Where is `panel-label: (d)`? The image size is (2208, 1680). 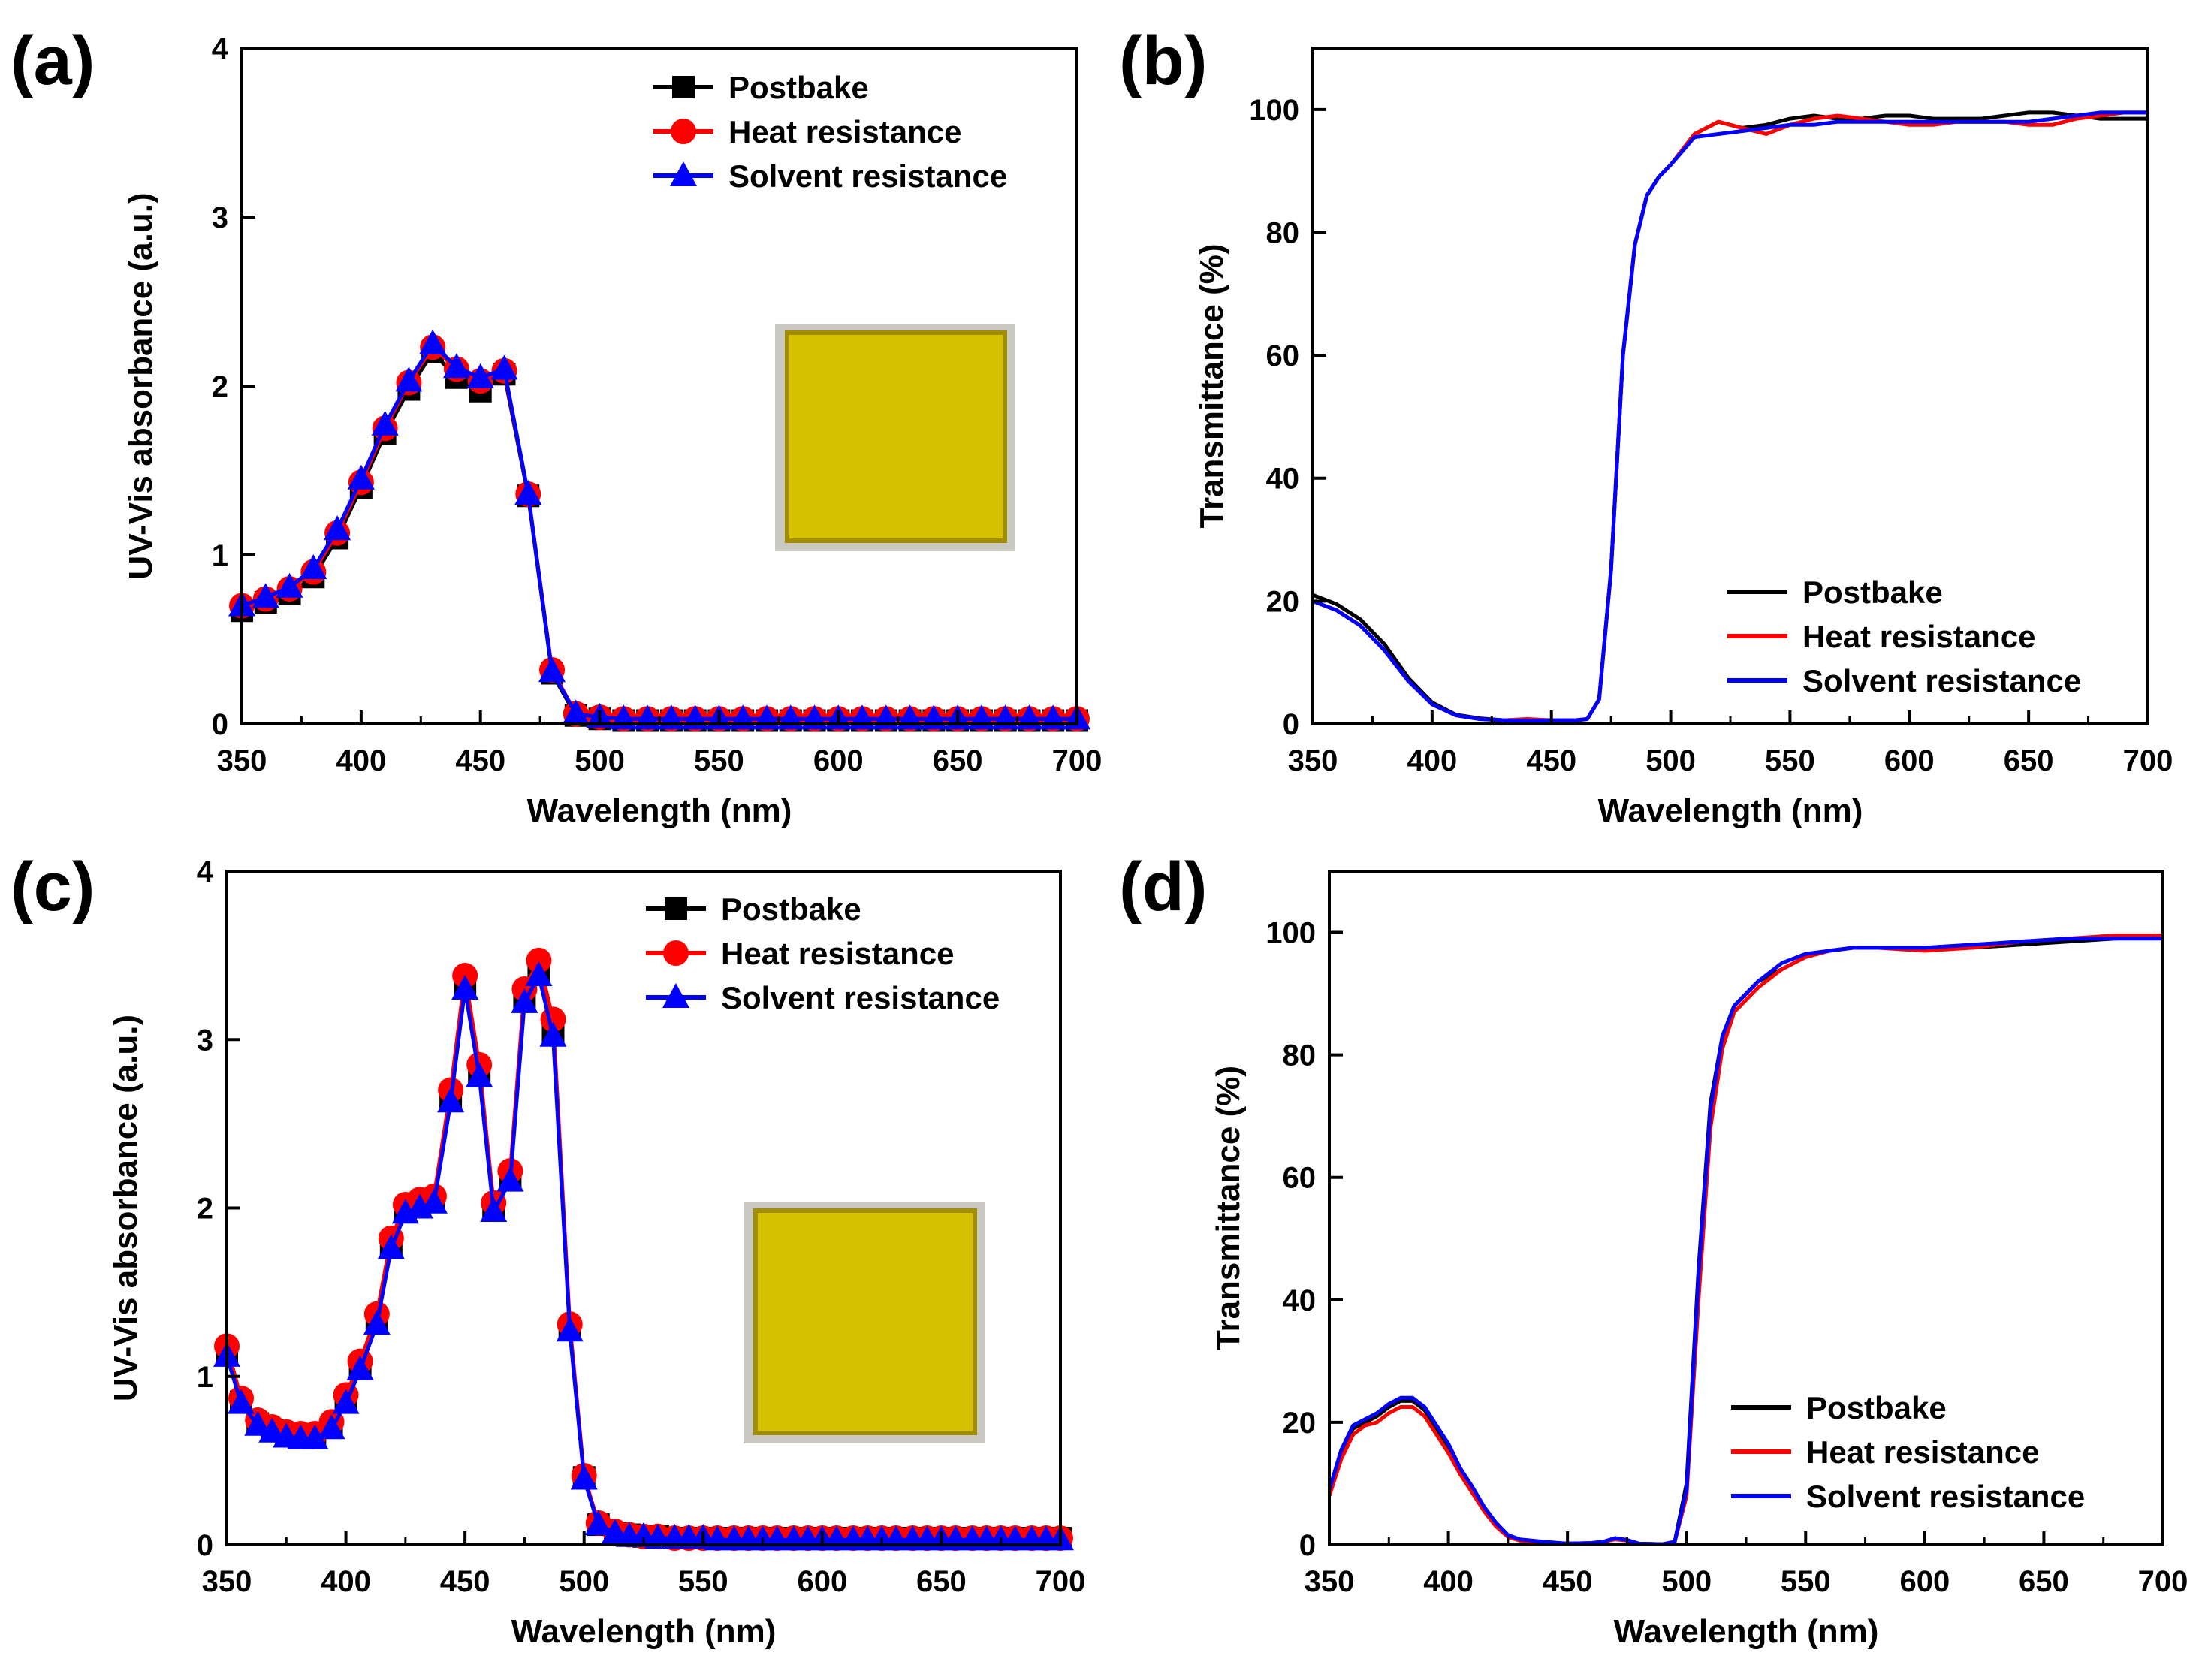 panel-label: (d) is located at coordinates (1163, 887).